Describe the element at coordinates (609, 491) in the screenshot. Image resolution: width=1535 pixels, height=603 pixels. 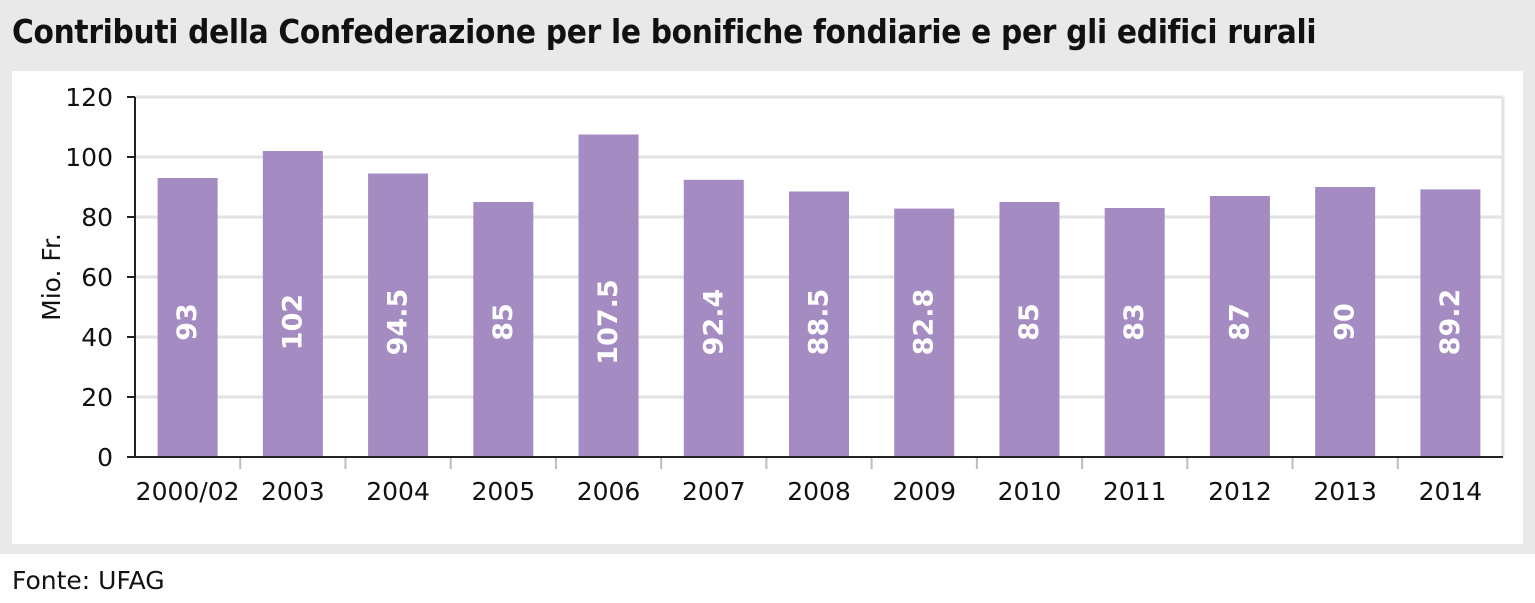
I see `x-tick-label-2006: 2006` at that location.